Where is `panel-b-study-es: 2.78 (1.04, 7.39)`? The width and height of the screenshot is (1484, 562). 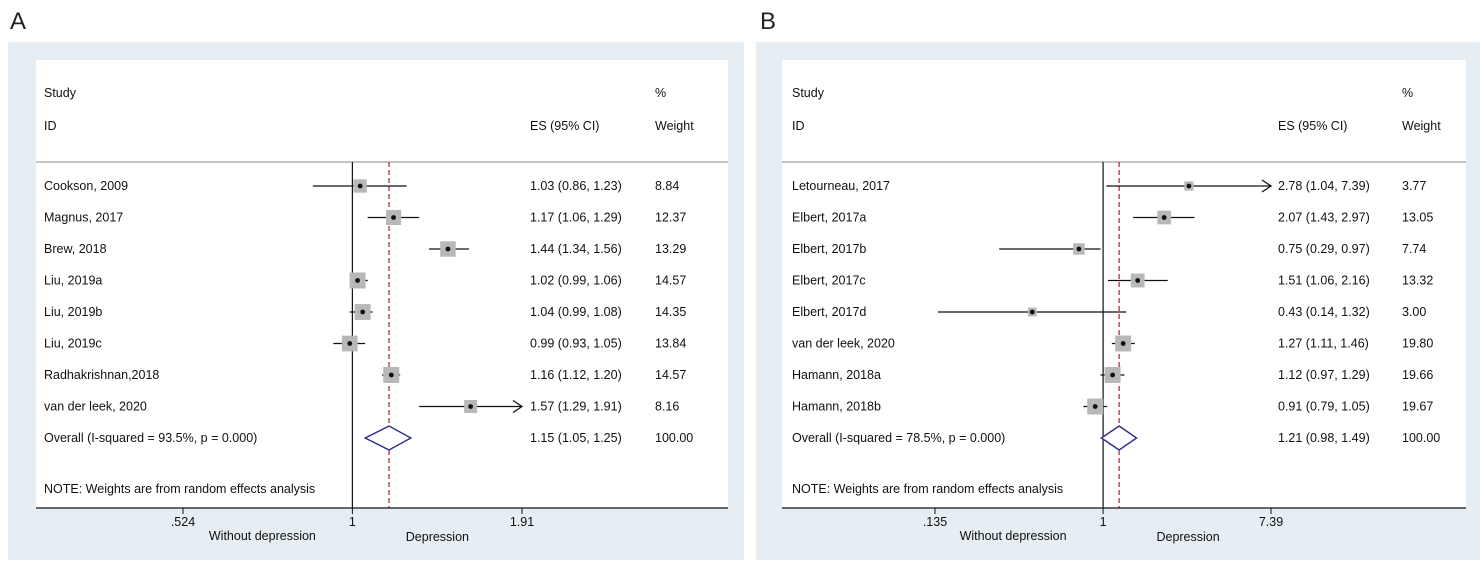
panel-b-study-es: 2.78 (1.04, 7.39) is located at coordinates (1324, 186).